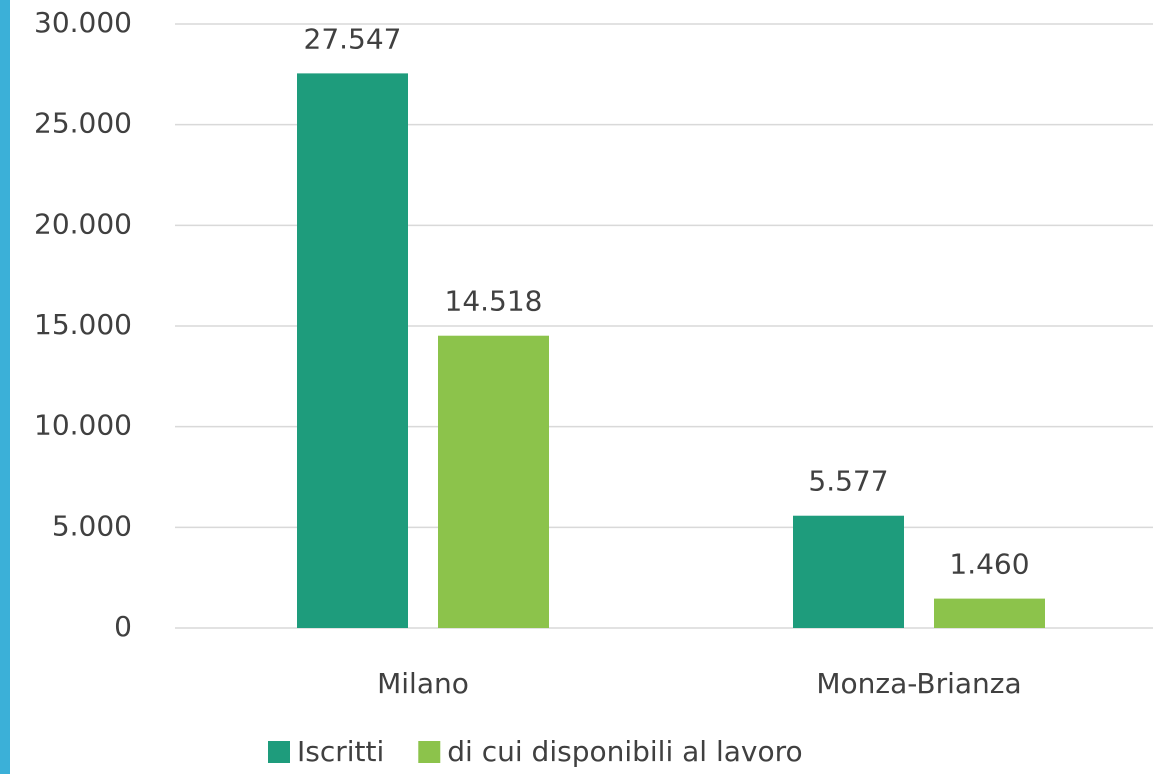 This screenshot has width=1153, height=774. Describe the element at coordinates (83, 22) in the screenshot. I see `y-tick-label: 30.000` at that location.